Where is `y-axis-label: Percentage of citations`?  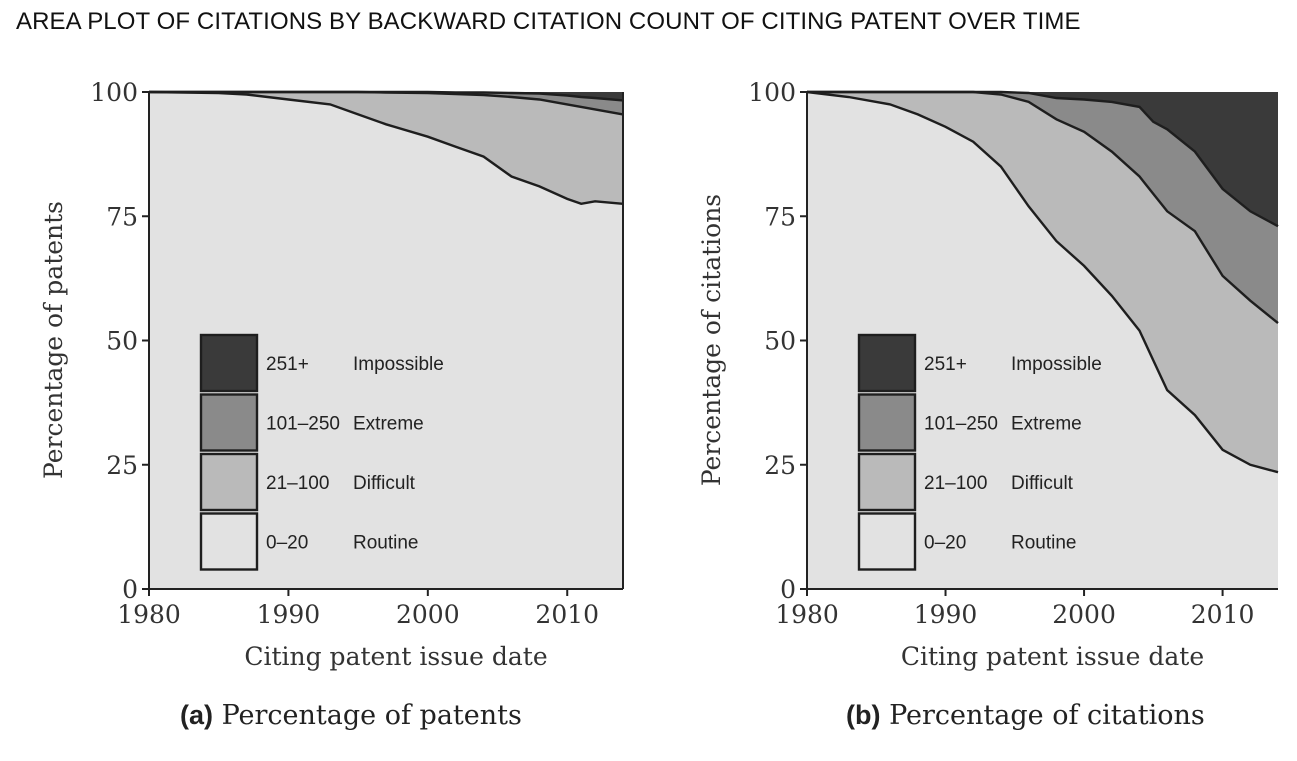 y-axis-label: Percentage of citations is located at coordinates (711, 340).